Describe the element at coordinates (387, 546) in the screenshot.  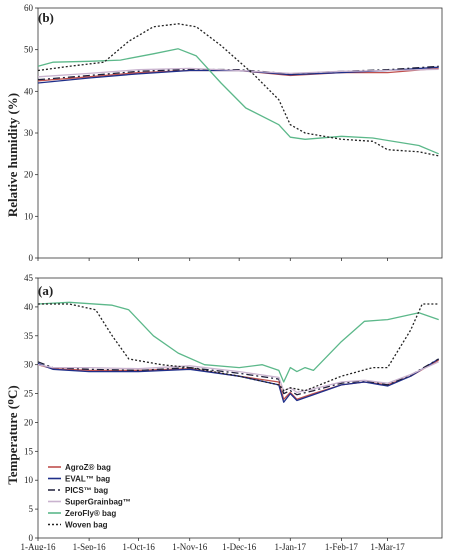
I see `x-tick-label: 1-Mar-17` at that location.